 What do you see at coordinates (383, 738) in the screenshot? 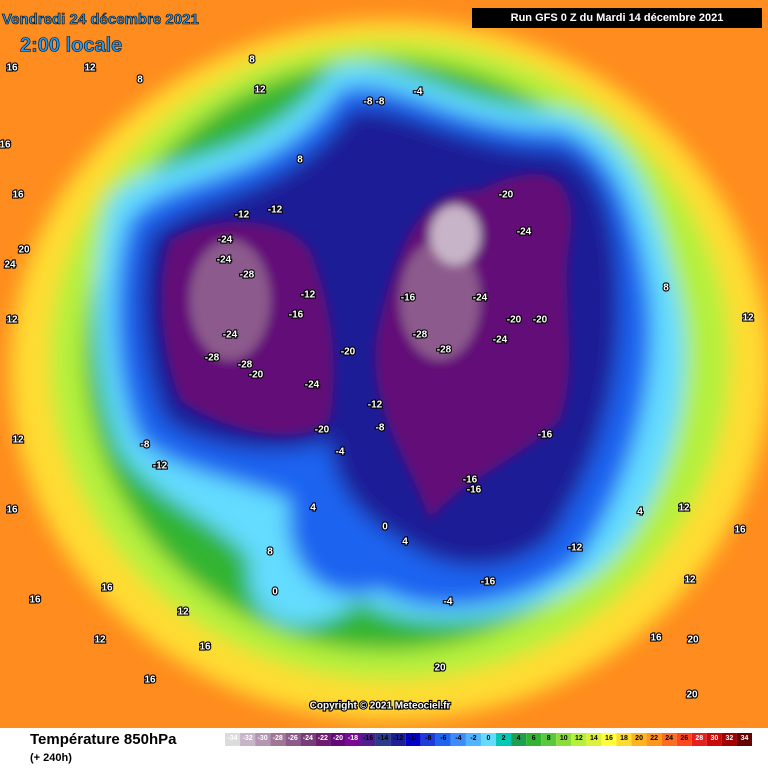
I see `colorbar-label: -14` at bounding box center [383, 738].